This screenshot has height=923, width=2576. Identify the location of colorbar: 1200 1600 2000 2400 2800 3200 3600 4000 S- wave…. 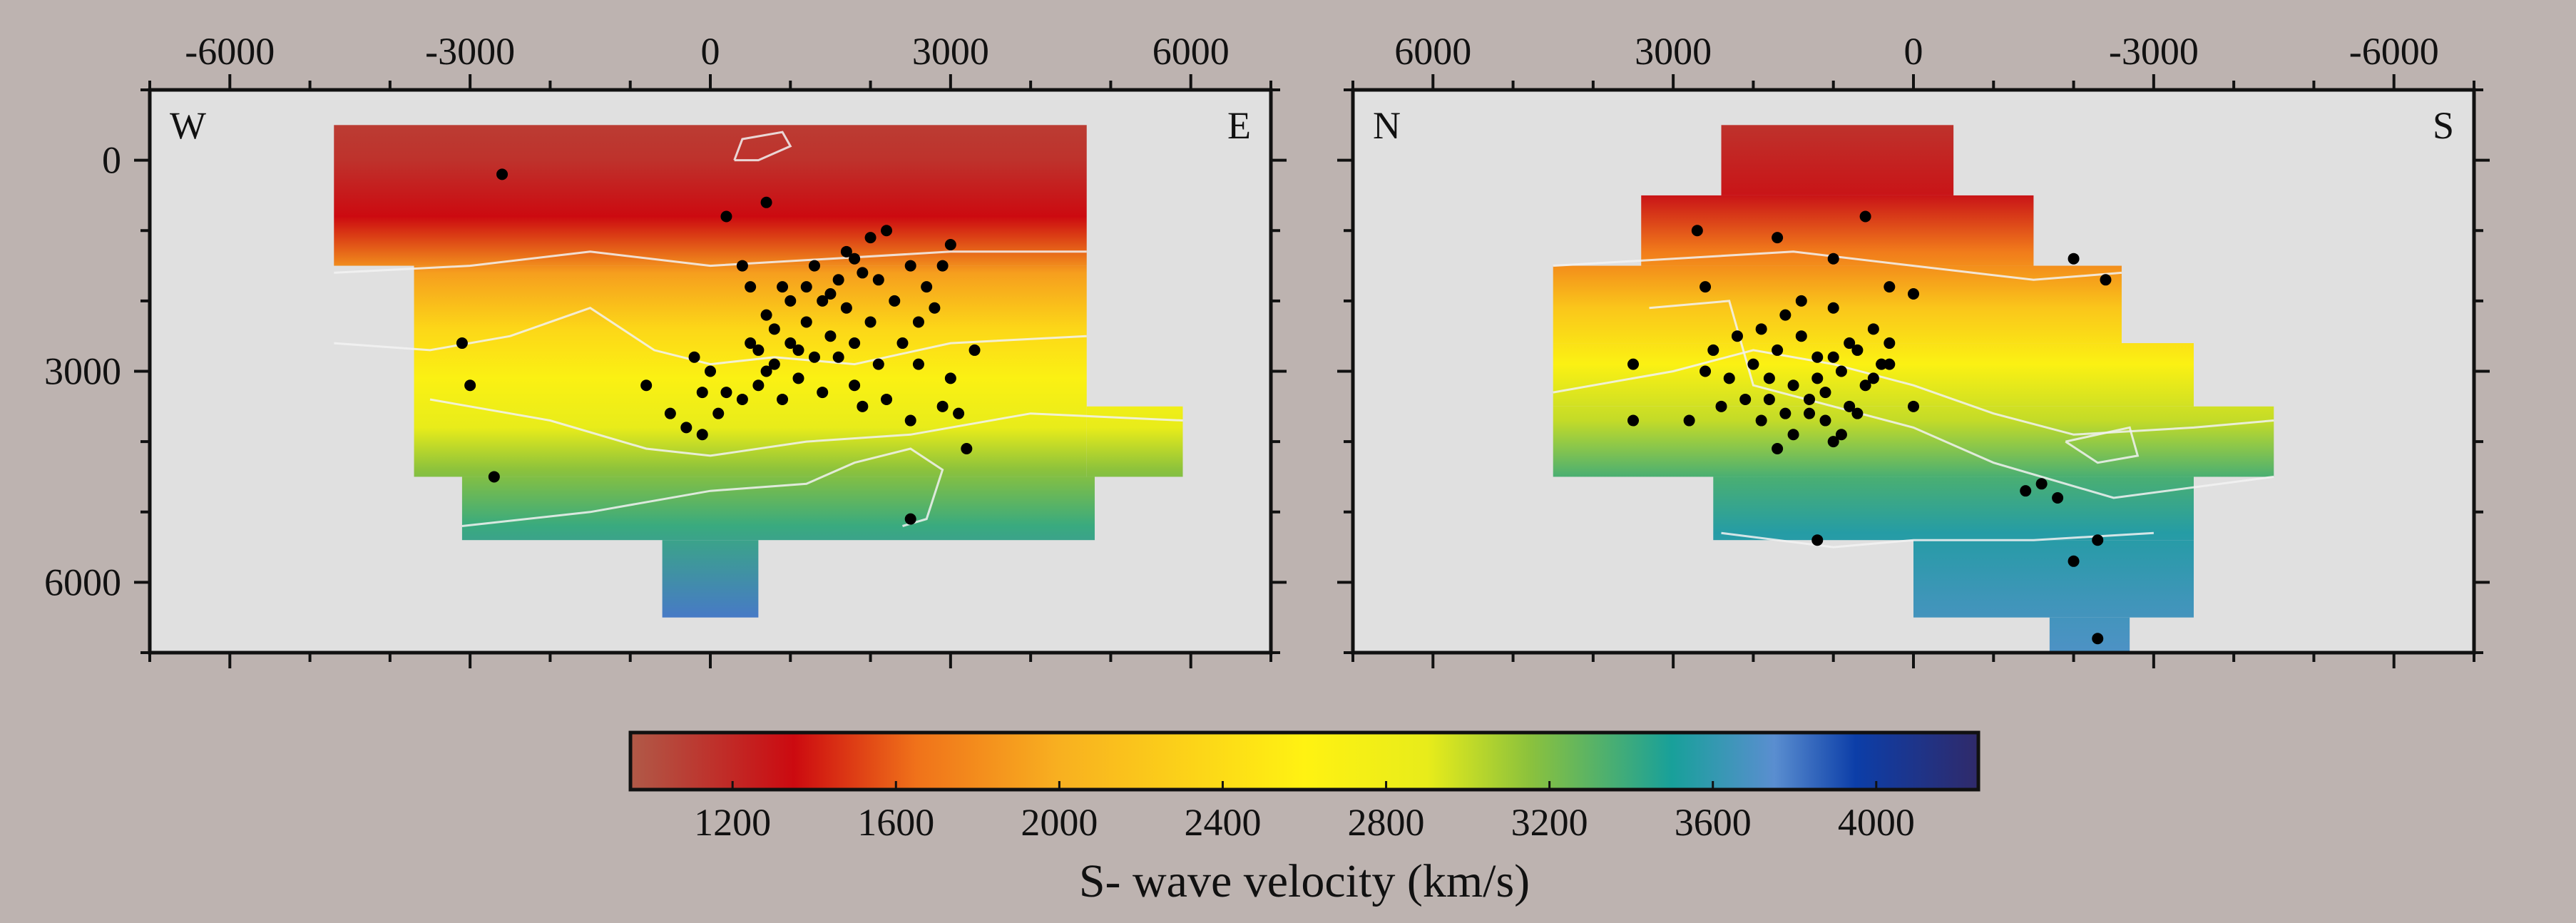
(1304, 818).